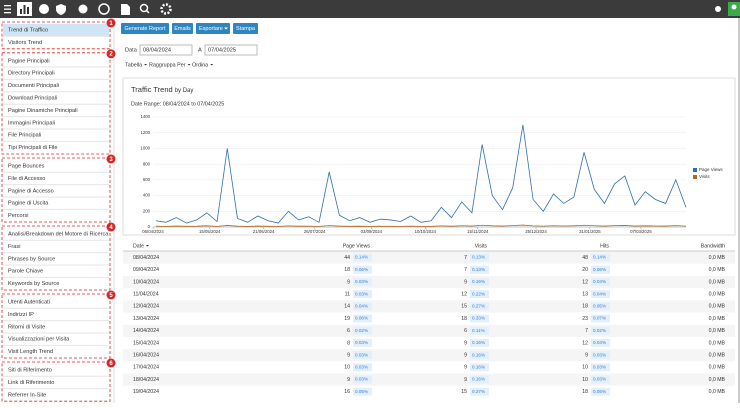 Image resolution: width=740 pixels, height=408 pixels. What do you see at coordinates (347, 258) in the screenshot?
I see `cell-number: 44` at bounding box center [347, 258].